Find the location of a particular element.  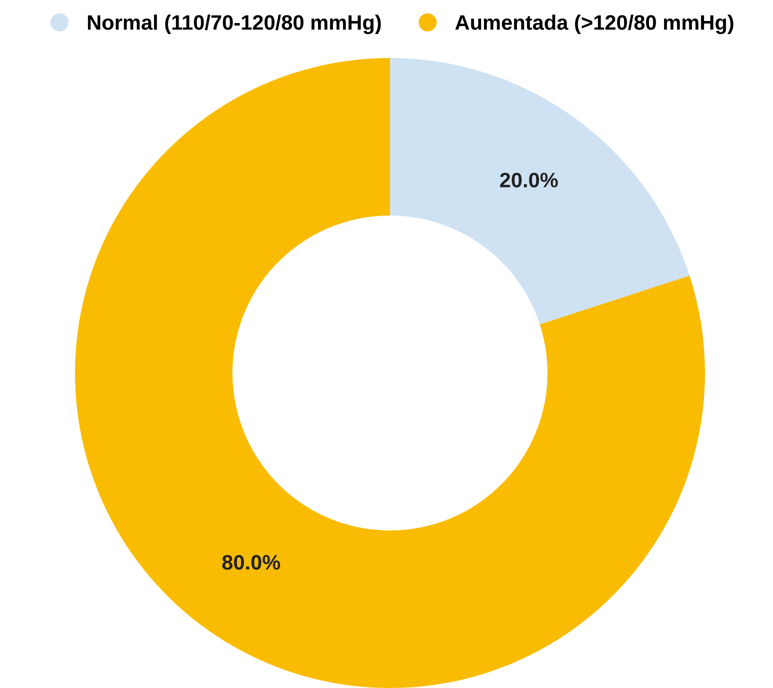

data-label: 80.0% is located at coordinates (251, 562).